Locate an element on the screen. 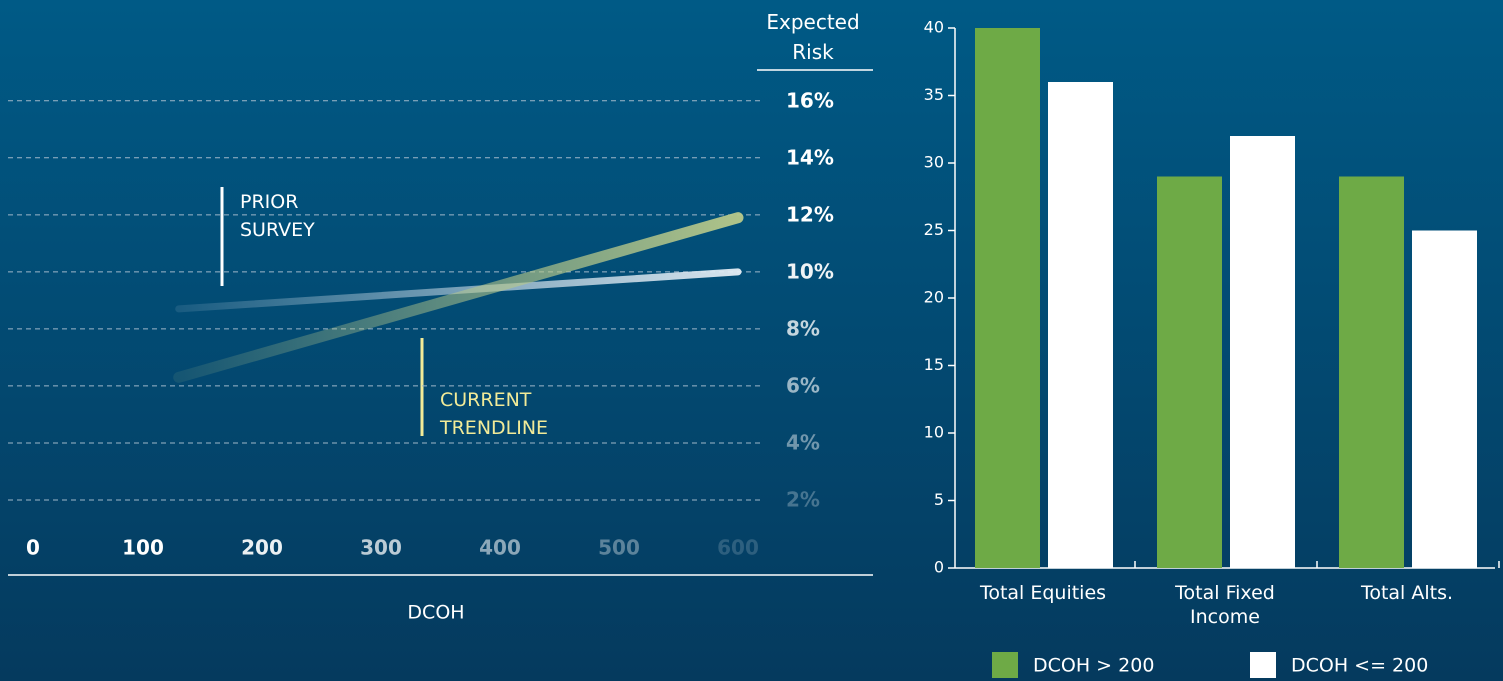  y-tick-label: 40 is located at coordinates (934, 27).